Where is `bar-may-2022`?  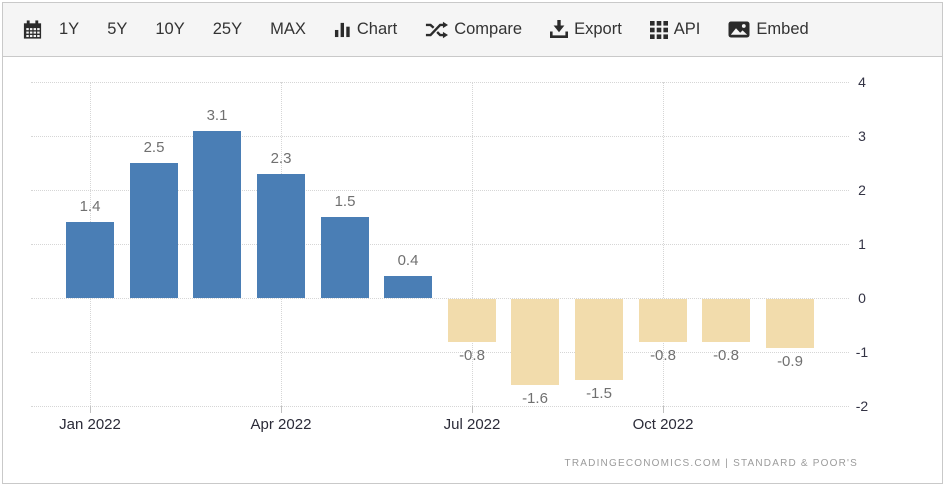
bar-may-2022 is located at coordinates (345, 257).